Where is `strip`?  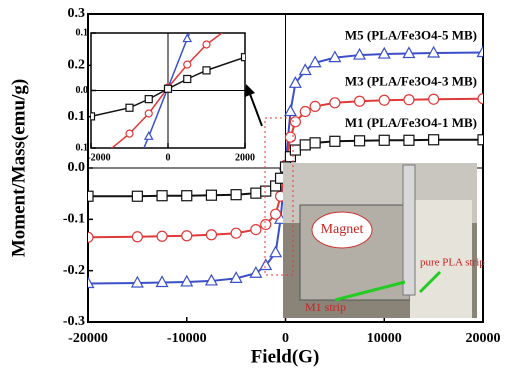
strip is located at coordinates (409, 230).